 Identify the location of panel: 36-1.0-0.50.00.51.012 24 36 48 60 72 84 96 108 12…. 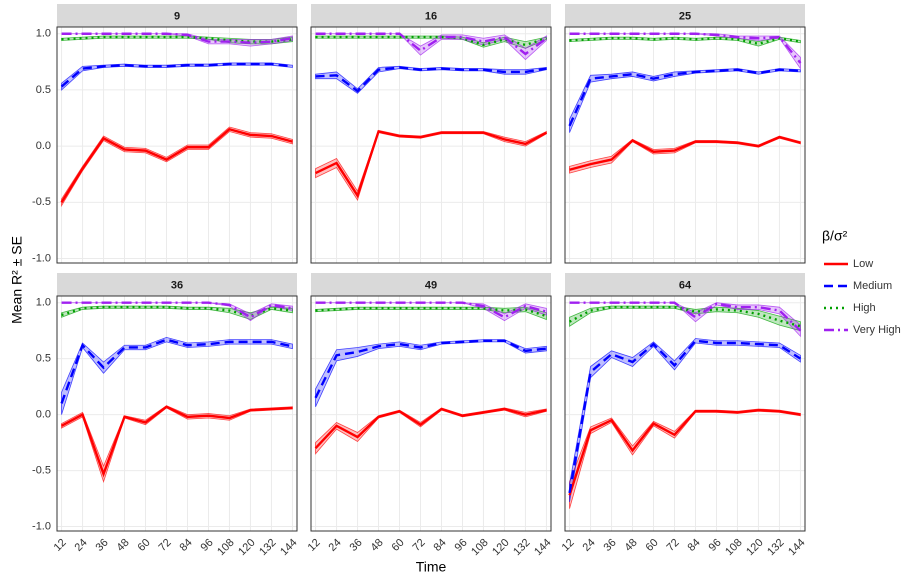
(166, 415).